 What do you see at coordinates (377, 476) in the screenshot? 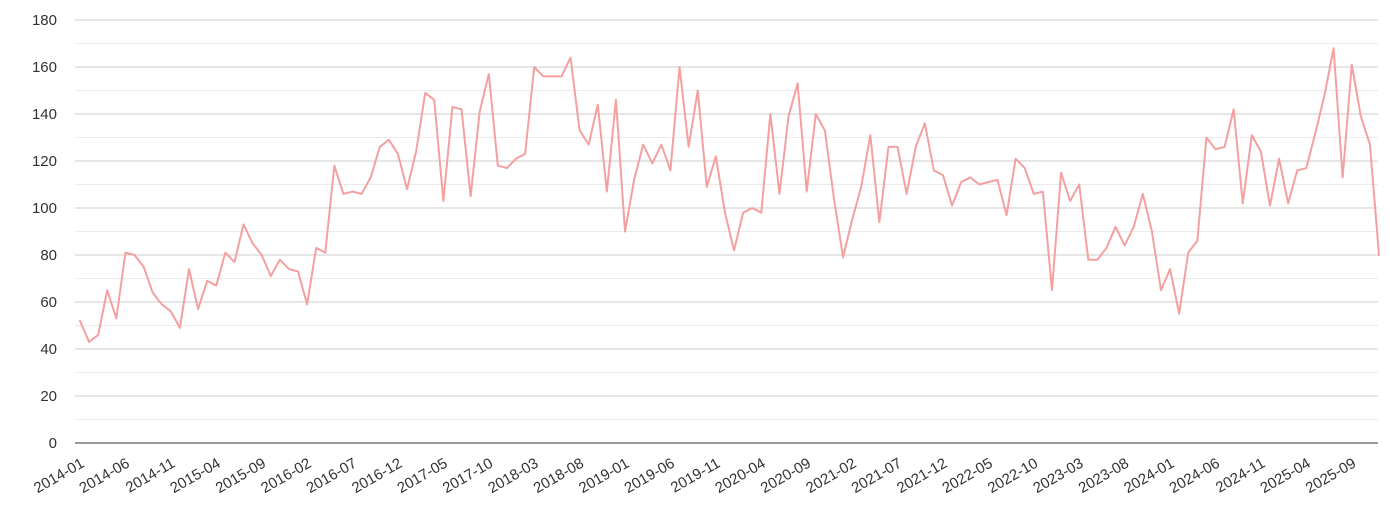
I see `x-tick-label: 2016-12` at bounding box center [377, 476].